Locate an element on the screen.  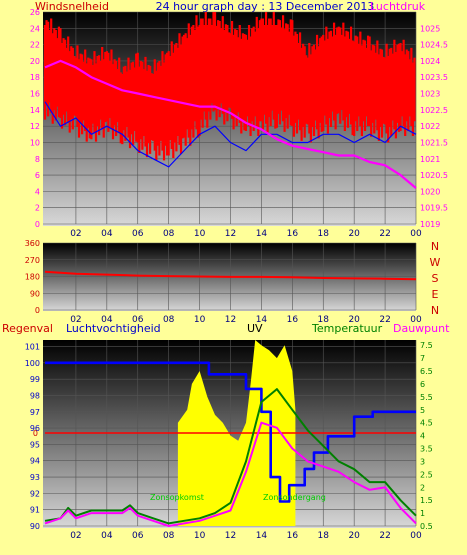
pressure-axis-title: Luchtdruk is located at coordinates (398, 6).